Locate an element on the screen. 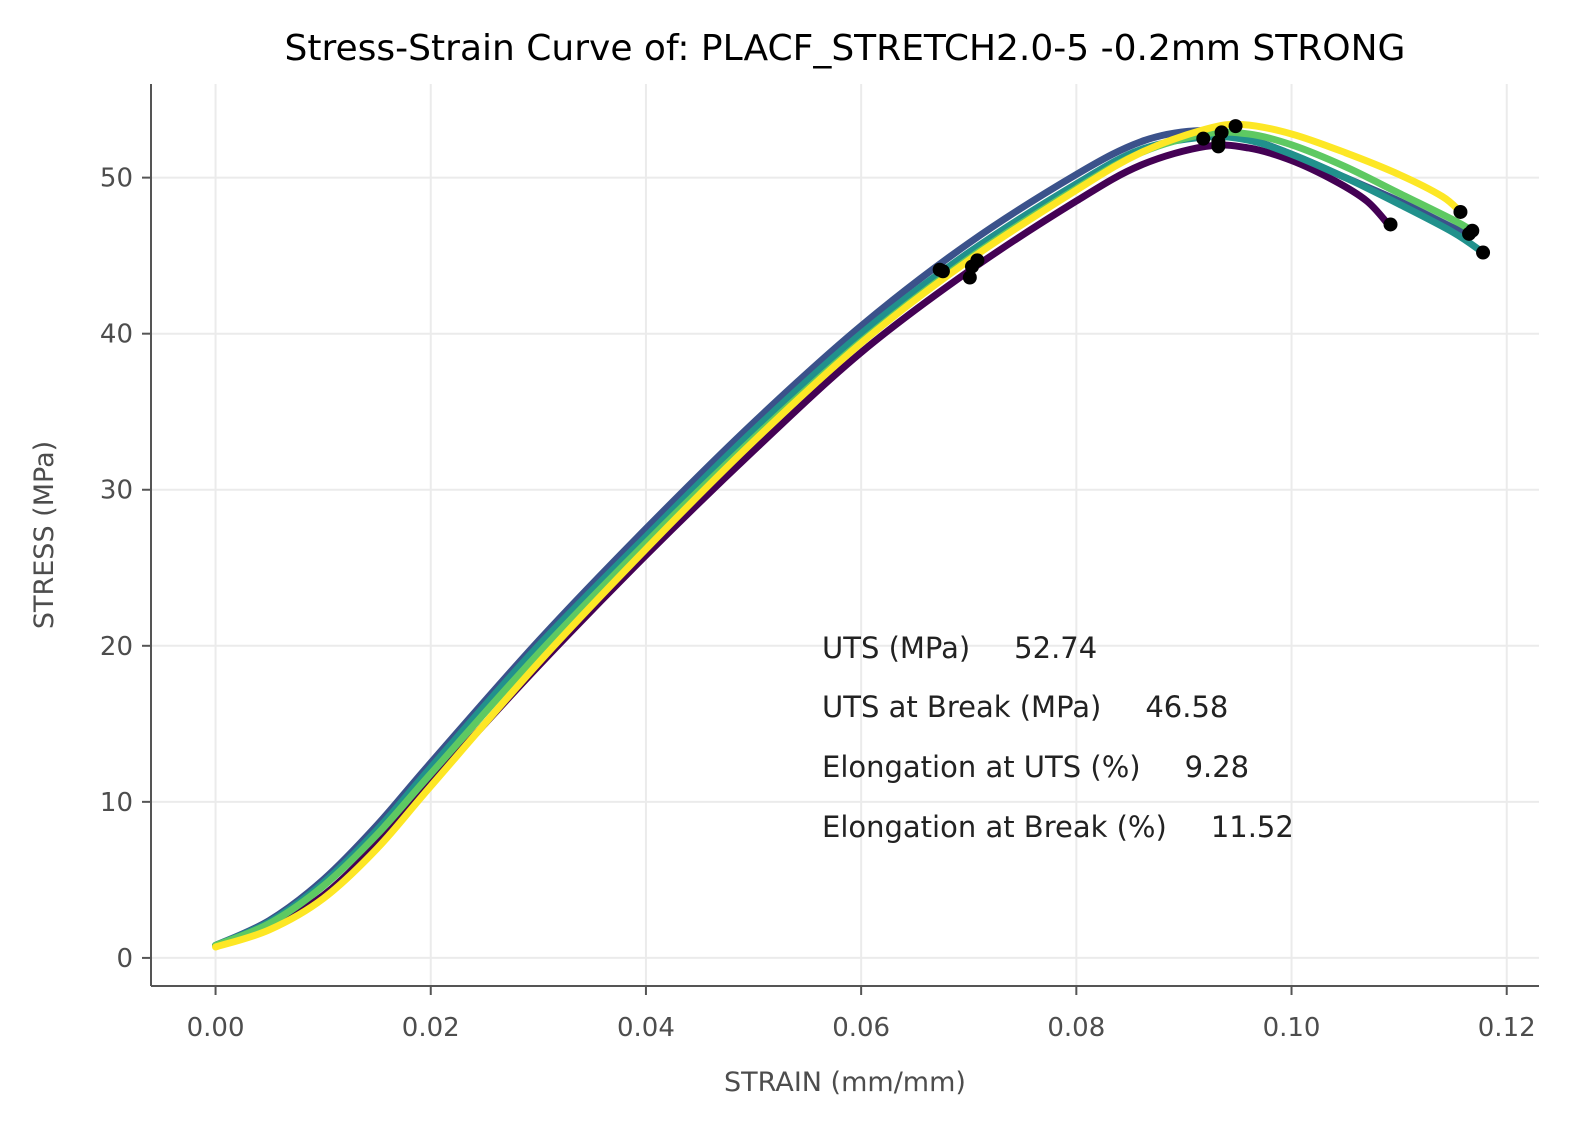 The width and height of the screenshot is (1576, 1133). annotation-elong-break-value: 11.52 is located at coordinates (1252, 827).